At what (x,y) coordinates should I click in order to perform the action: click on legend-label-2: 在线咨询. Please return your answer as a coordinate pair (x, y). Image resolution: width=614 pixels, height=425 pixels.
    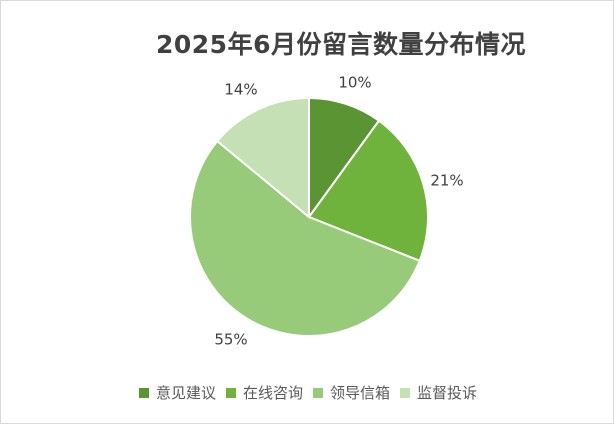
    Looking at the image, I should click on (272, 393).